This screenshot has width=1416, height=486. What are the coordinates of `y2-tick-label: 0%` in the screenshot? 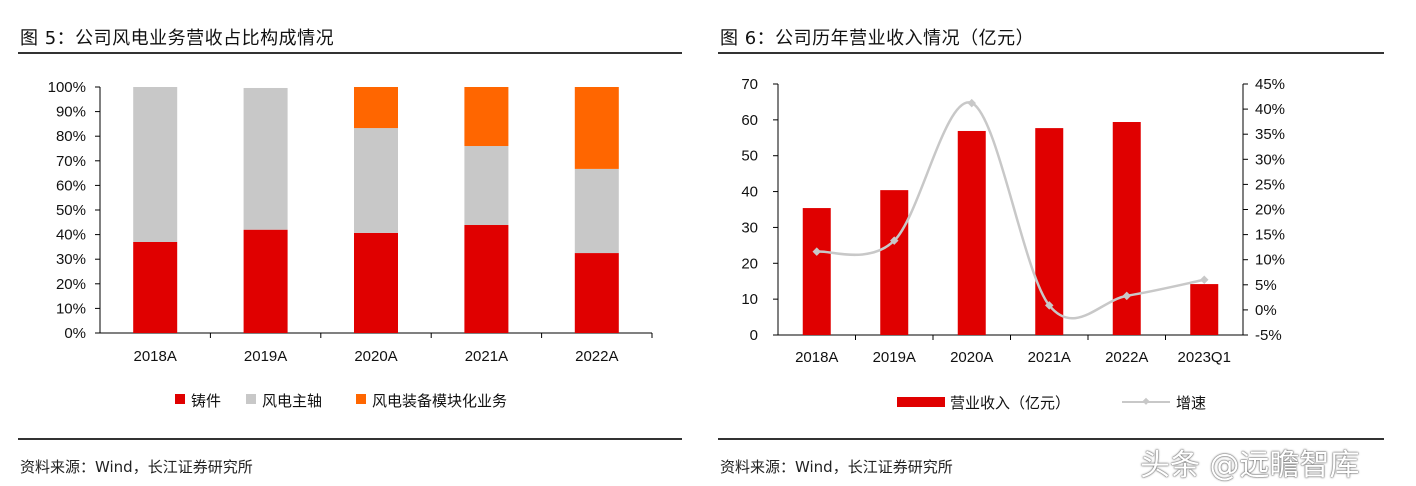 It's located at (1266, 310).